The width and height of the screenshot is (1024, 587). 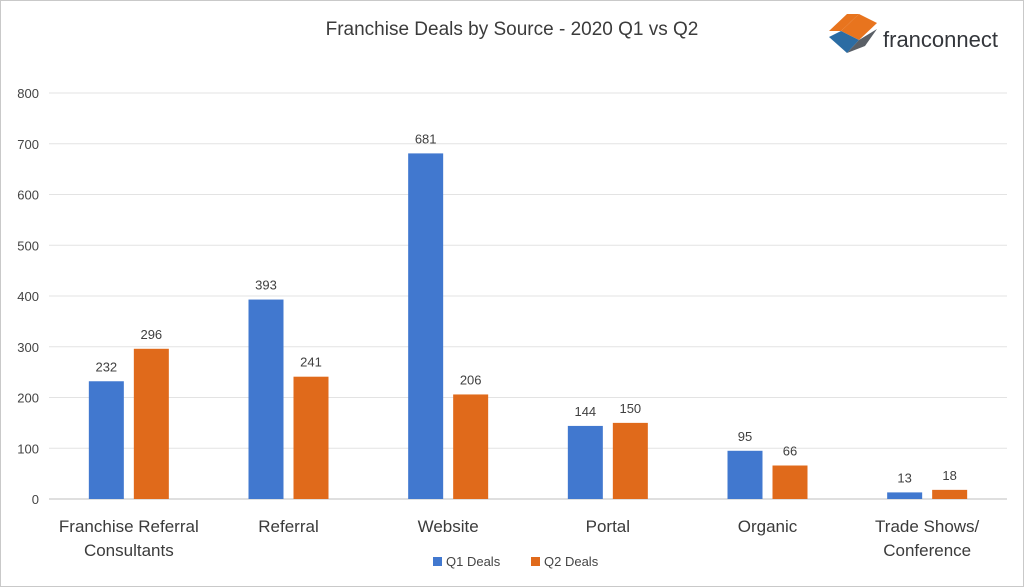 What do you see at coordinates (28, 448) in the screenshot?
I see `y-tick-label: 100` at bounding box center [28, 448].